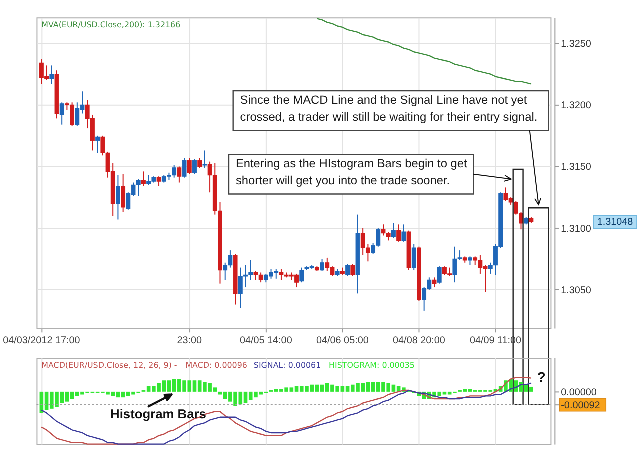 The height and width of the screenshot is (456, 642). I want to click on y-tick-label: 1.3100, so click(576, 229).